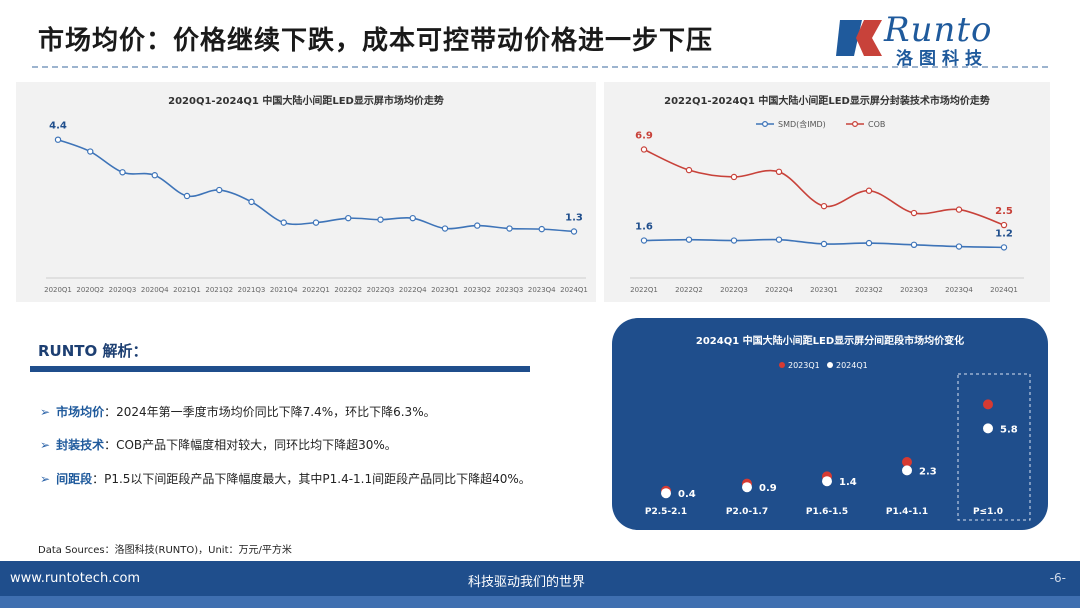 The width and height of the screenshot is (1080, 608). I want to click on category-label: P1.4-1.1, so click(907, 512).